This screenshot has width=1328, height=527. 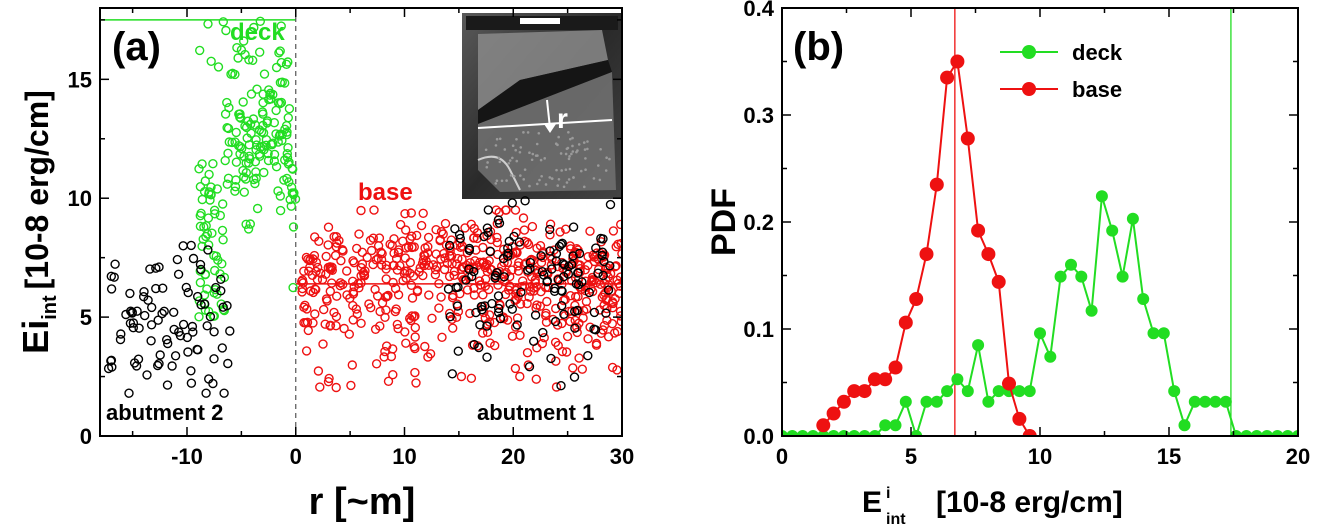 What do you see at coordinates (724, 222) in the screenshot?
I see `panel-b-y-axis-title: PDF` at bounding box center [724, 222].